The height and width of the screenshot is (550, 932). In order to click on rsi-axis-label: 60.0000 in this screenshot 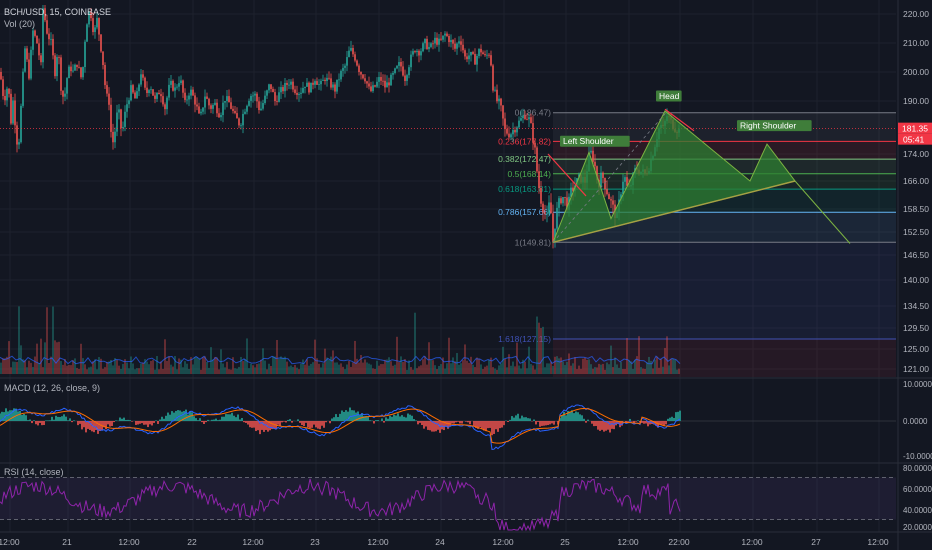, I will do `click(917, 489)`.